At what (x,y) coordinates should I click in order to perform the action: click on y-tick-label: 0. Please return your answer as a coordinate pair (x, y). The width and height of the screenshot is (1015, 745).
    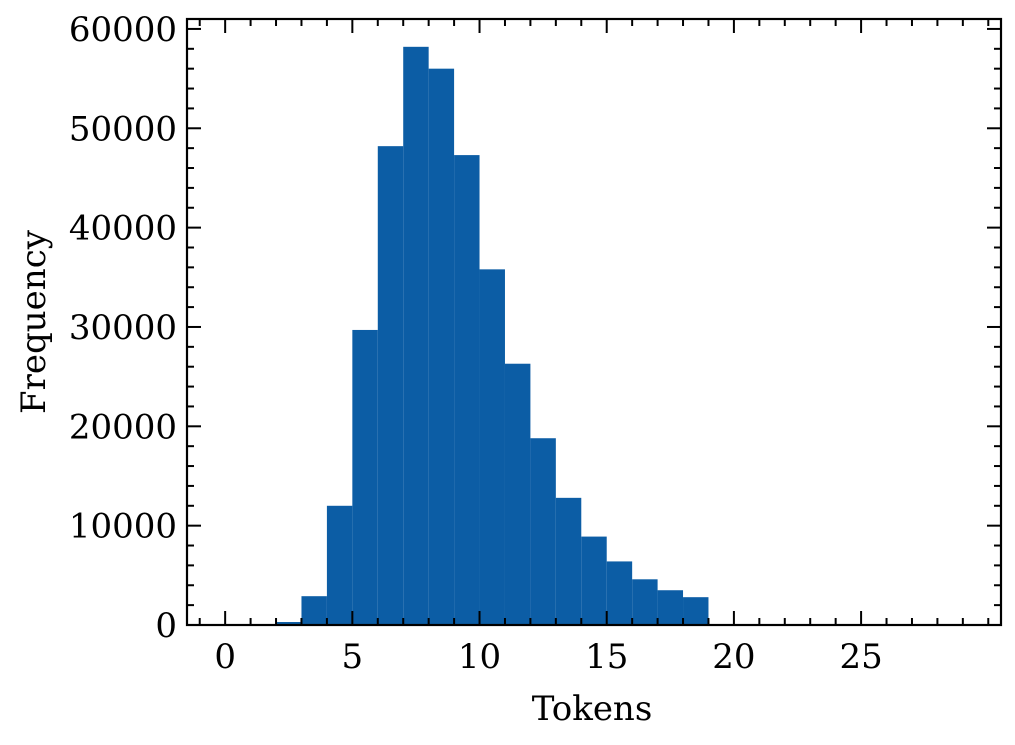
    Looking at the image, I should click on (166, 626).